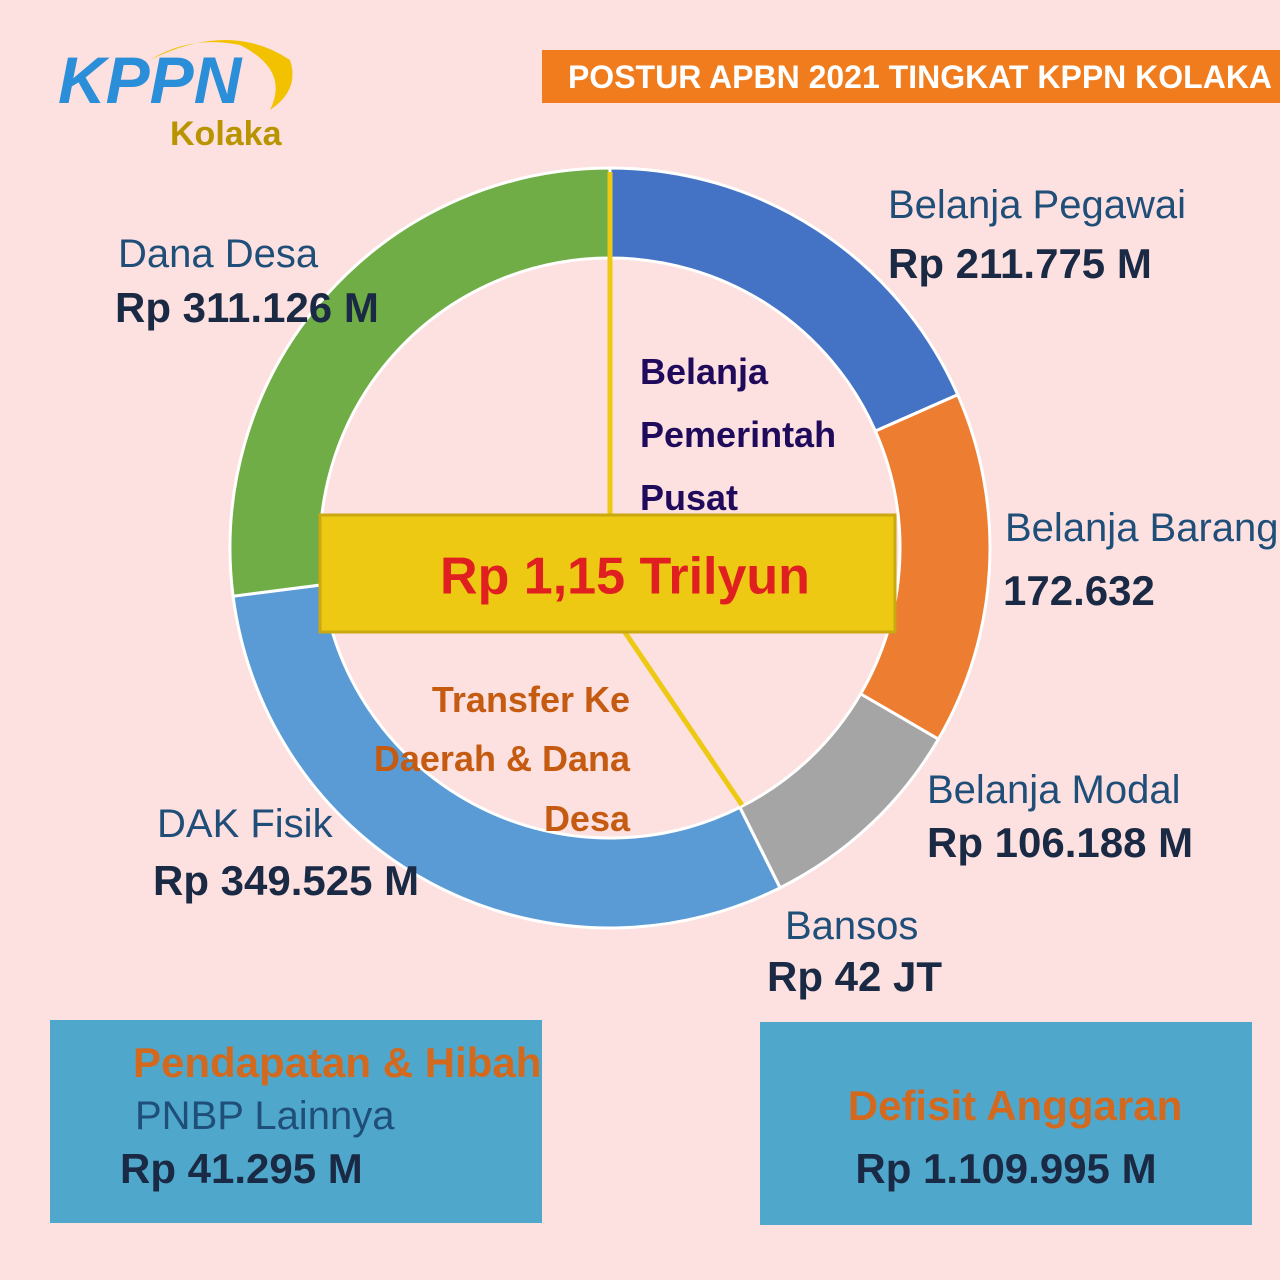 This screenshot has height=1280, width=1280. What do you see at coordinates (265, 1116) in the screenshot?
I see `box-label: PNBP Lainnya` at bounding box center [265, 1116].